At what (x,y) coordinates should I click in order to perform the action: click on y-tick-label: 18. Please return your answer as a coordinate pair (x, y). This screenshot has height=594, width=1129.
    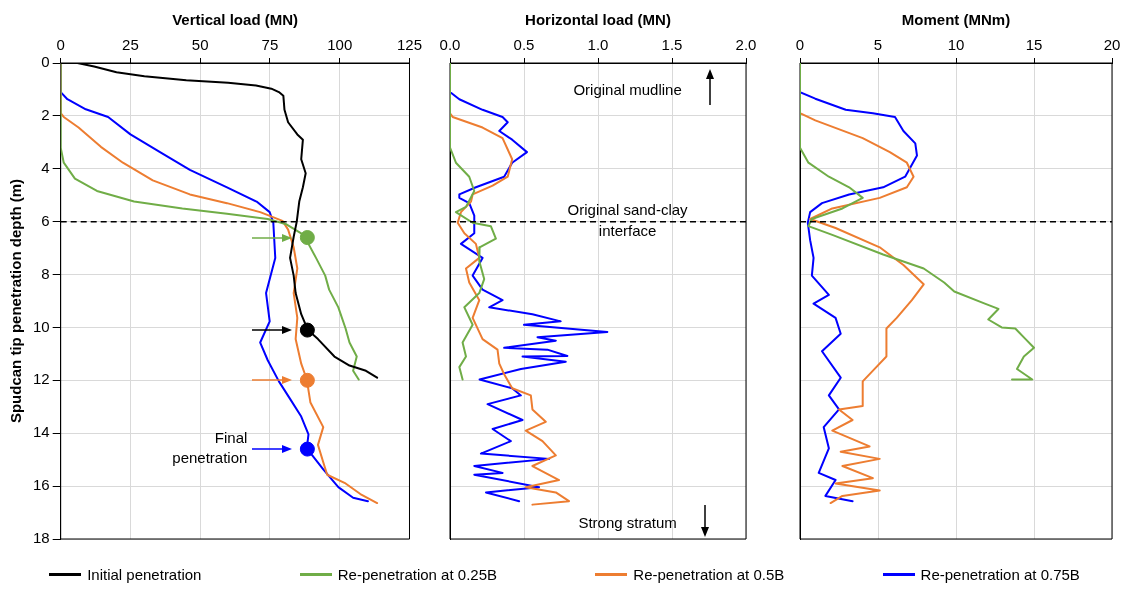
    Looking at the image, I should click on (41, 538).